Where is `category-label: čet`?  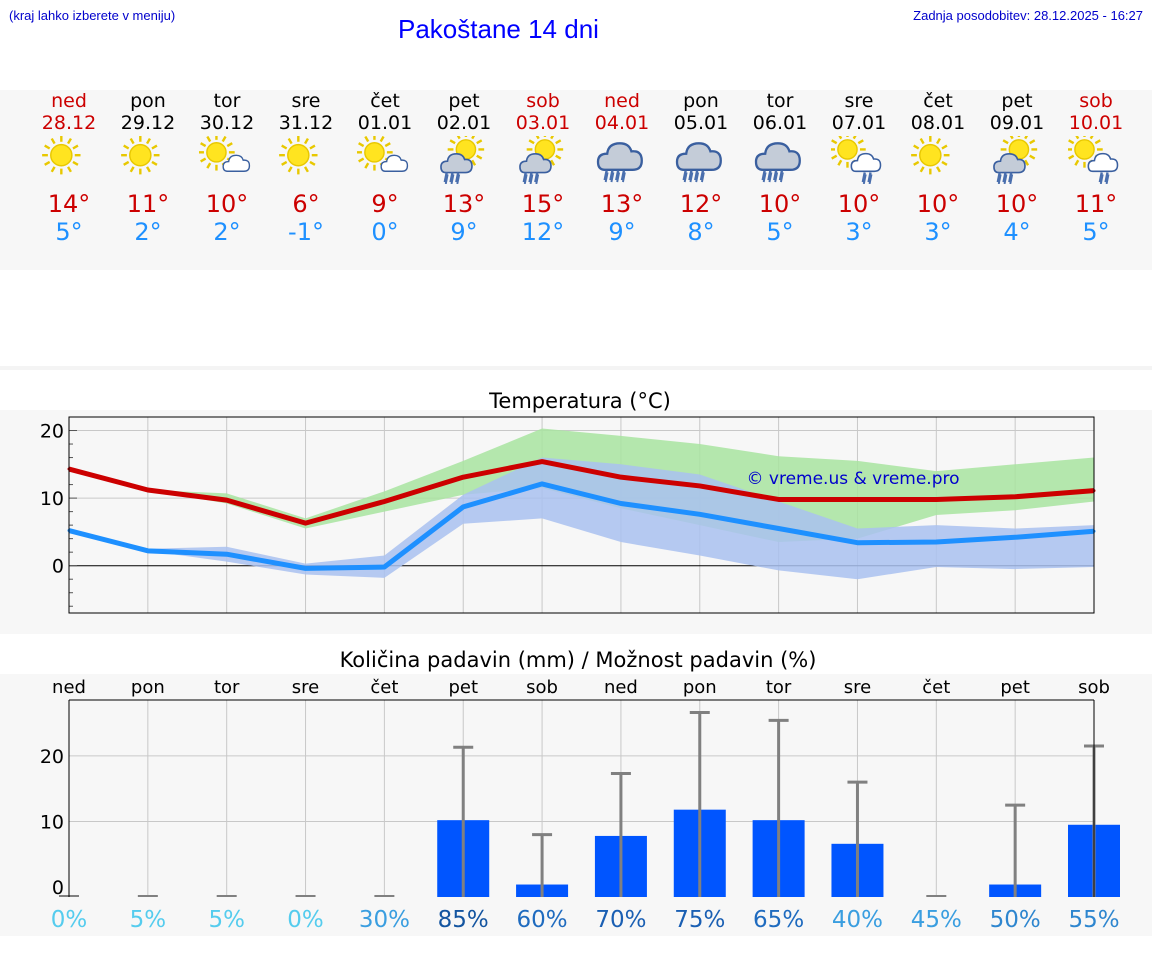 category-label: čet is located at coordinates (384, 687).